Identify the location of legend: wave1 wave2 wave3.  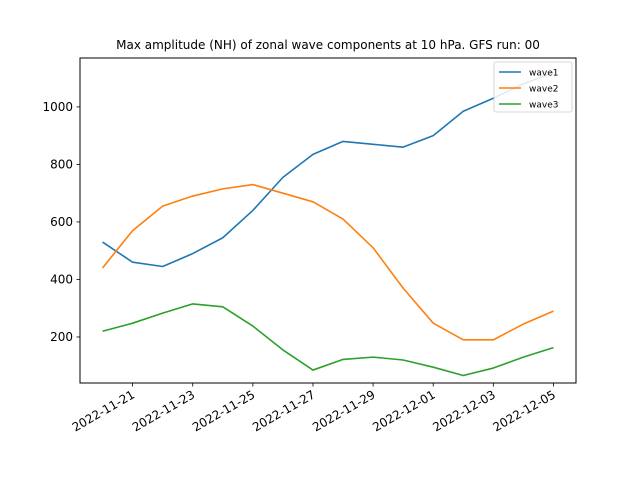
(533, 87).